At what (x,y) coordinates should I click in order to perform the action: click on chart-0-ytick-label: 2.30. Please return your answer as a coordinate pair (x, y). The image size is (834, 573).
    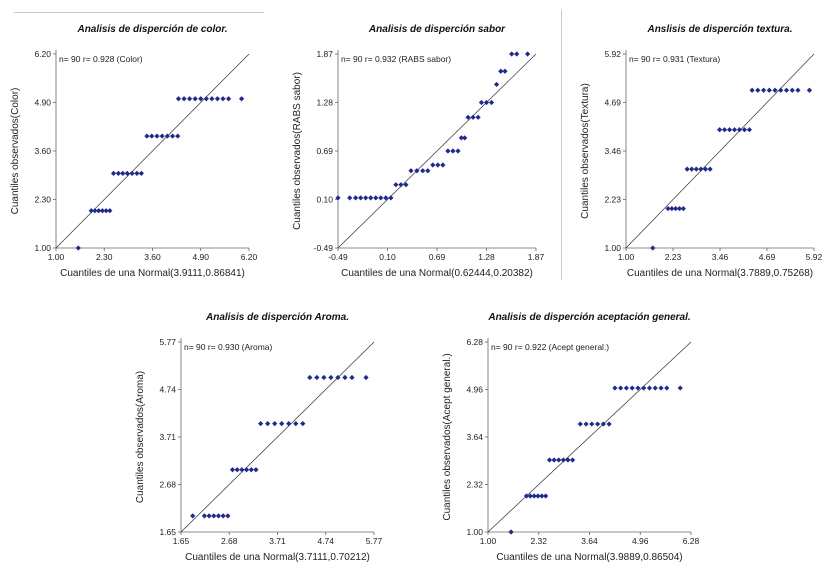
    Looking at the image, I should click on (42, 200).